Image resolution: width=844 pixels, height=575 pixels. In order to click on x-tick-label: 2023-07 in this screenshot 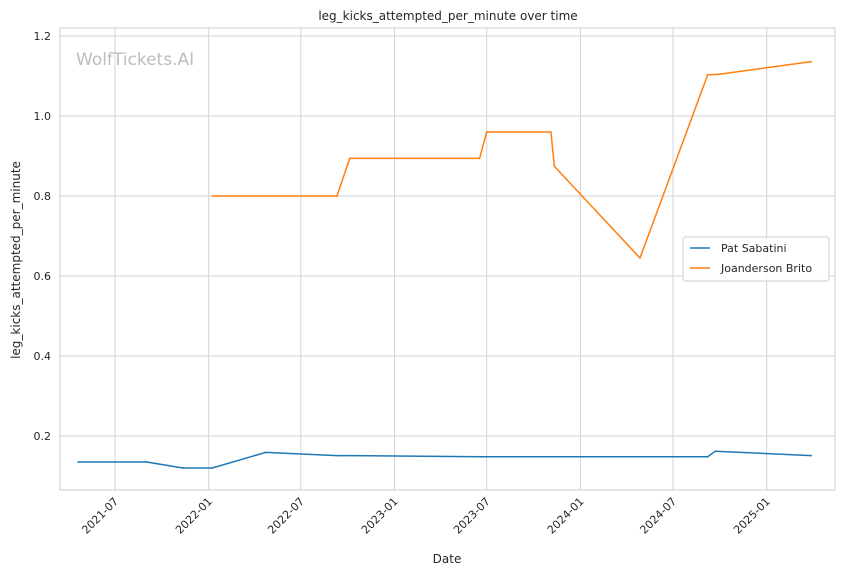, I will do `click(472, 516)`.